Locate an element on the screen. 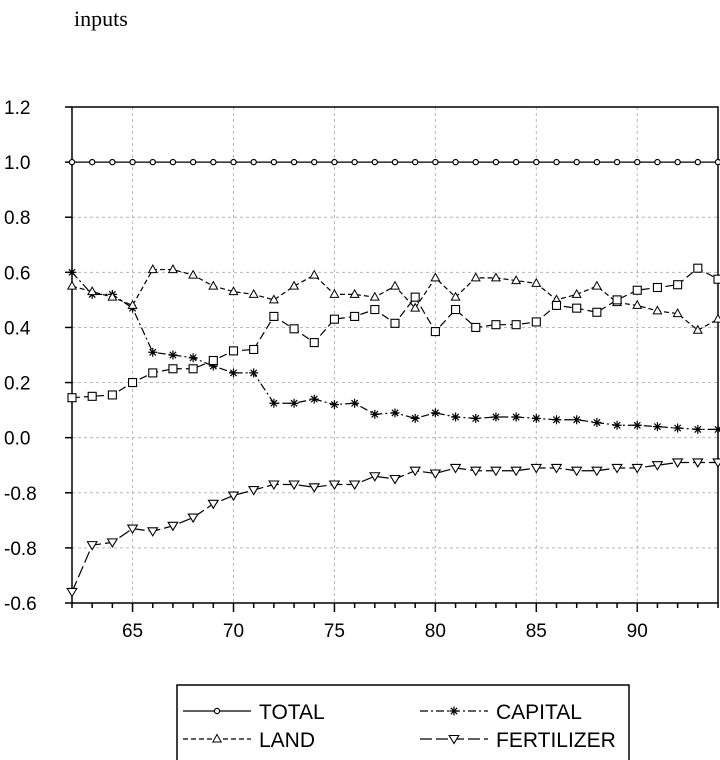 The image size is (720, 760). y-tick-label: 0.6 is located at coordinates (17, 273).